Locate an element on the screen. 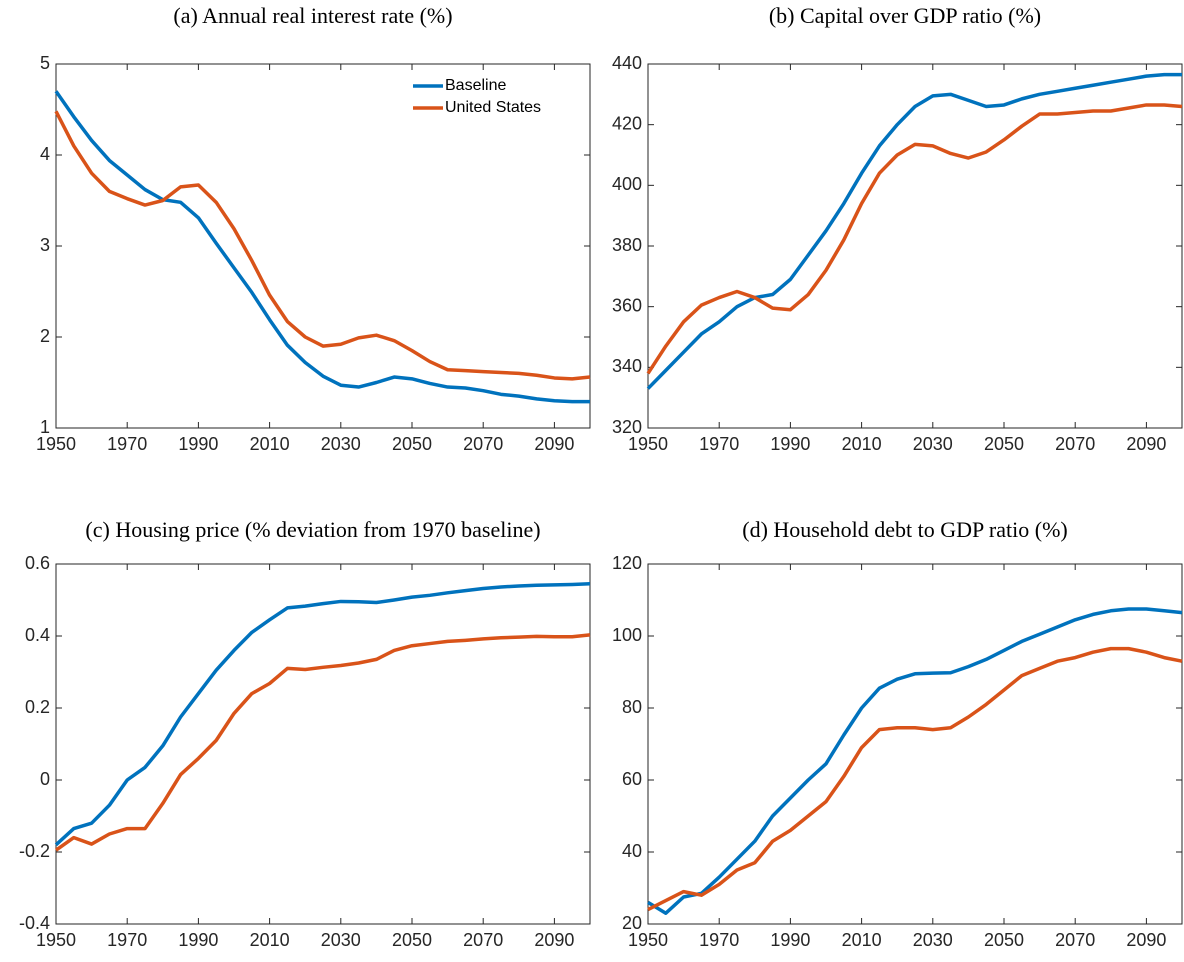 The width and height of the screenshot is (1184, 962). y-tick-label: 320 is located at coordinates (627, 427).